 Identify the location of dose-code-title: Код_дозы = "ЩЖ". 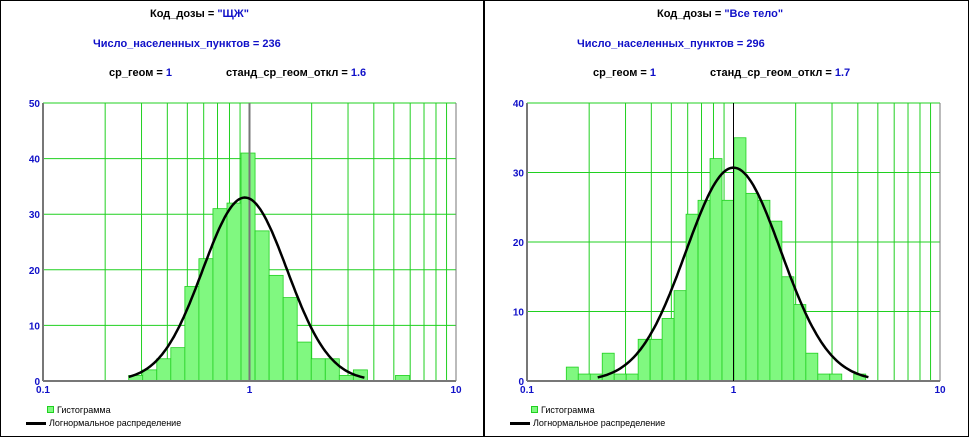
(199, 14).